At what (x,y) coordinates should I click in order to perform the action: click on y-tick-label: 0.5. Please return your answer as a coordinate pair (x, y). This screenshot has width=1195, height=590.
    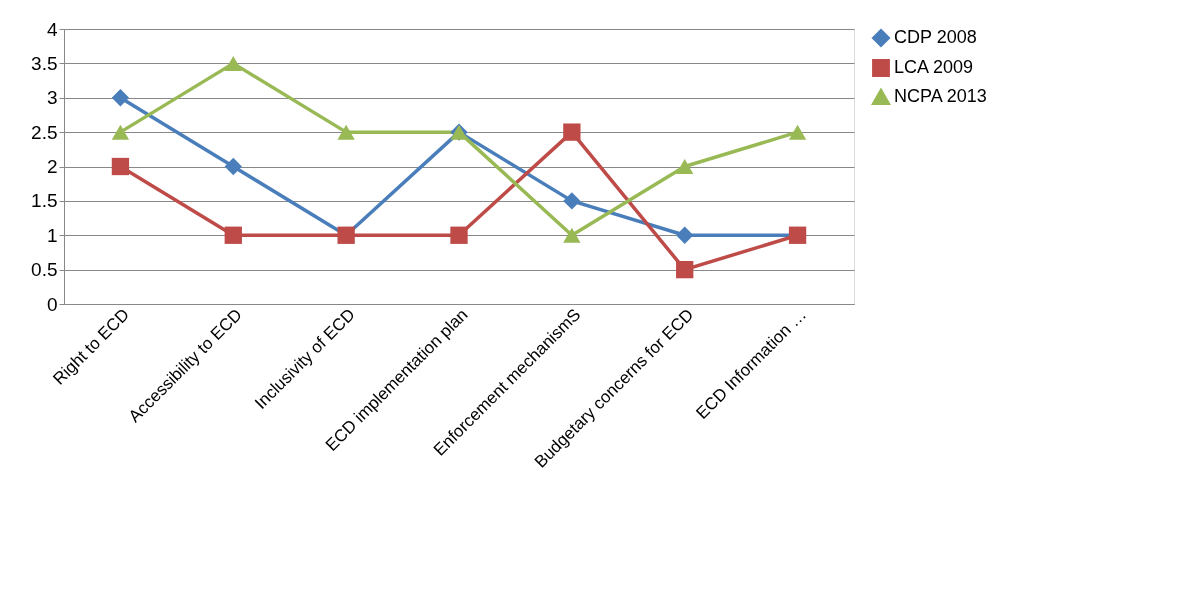
    Looking at the image, I should click on (44, 270).